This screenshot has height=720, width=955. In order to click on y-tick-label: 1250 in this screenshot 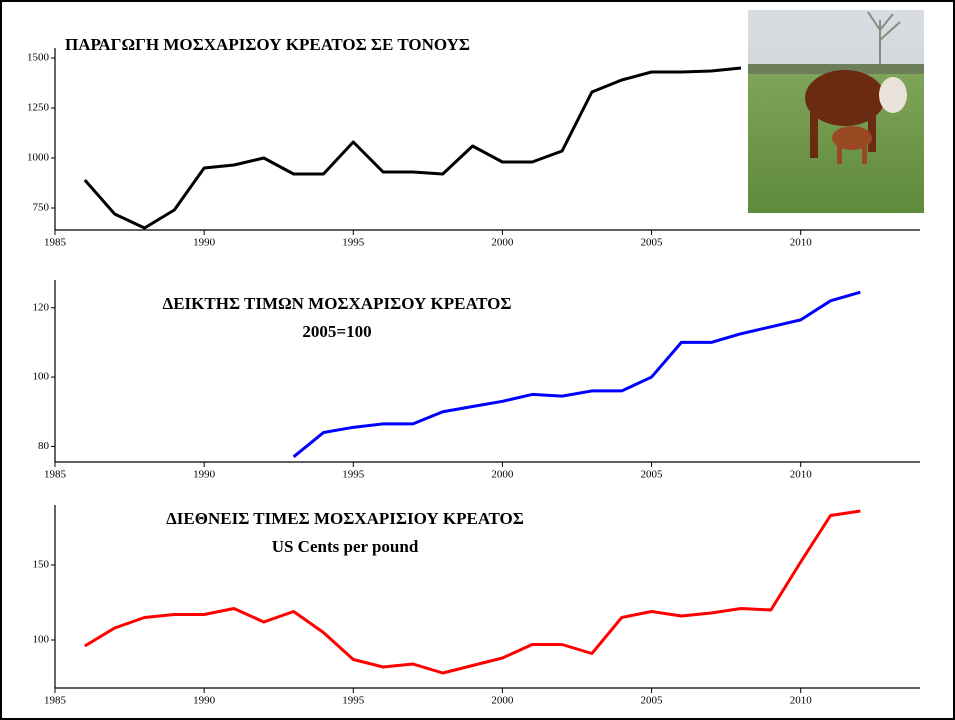, I will do `click(38, 108)`.